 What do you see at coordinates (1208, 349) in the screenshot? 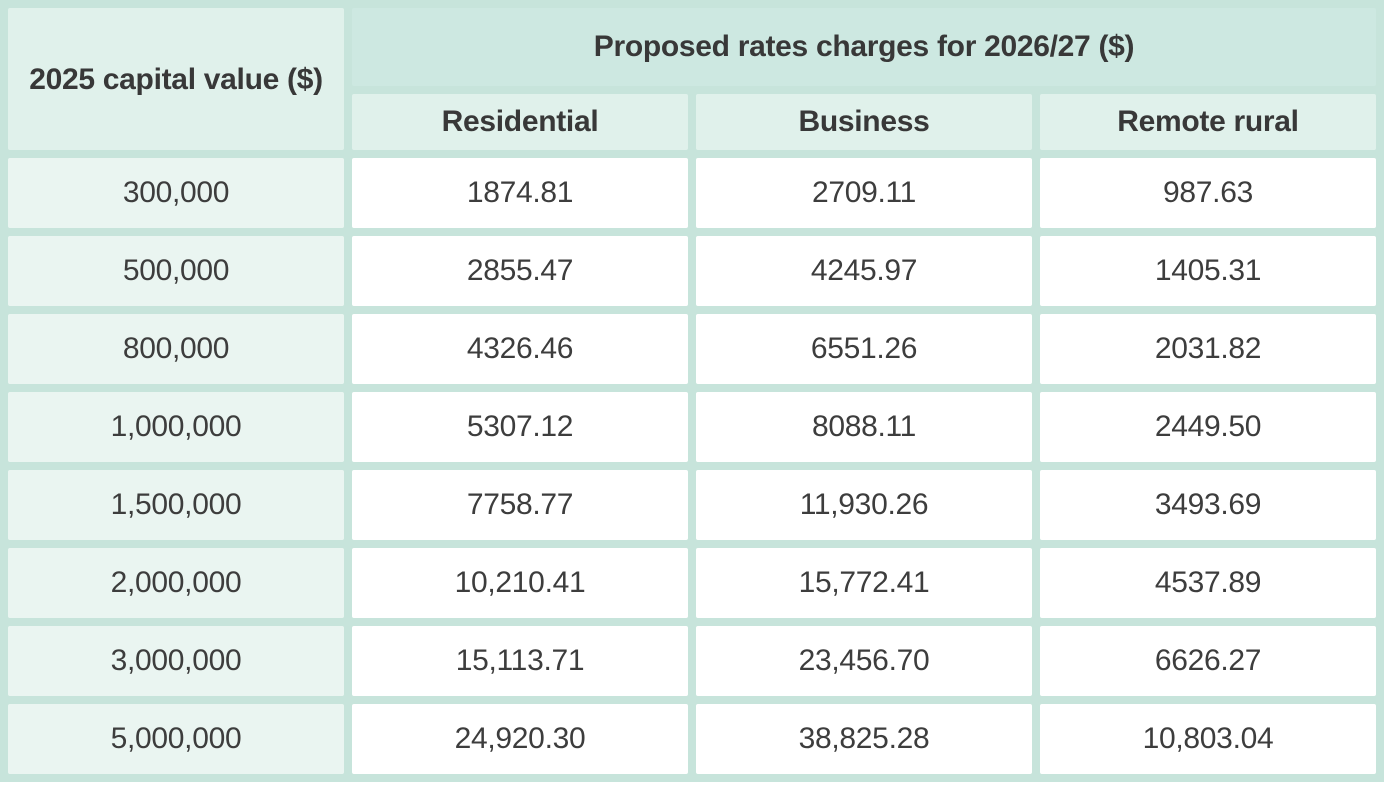
I see `rate-value-cell: 2031.82` at bounding box center [1208, 349].